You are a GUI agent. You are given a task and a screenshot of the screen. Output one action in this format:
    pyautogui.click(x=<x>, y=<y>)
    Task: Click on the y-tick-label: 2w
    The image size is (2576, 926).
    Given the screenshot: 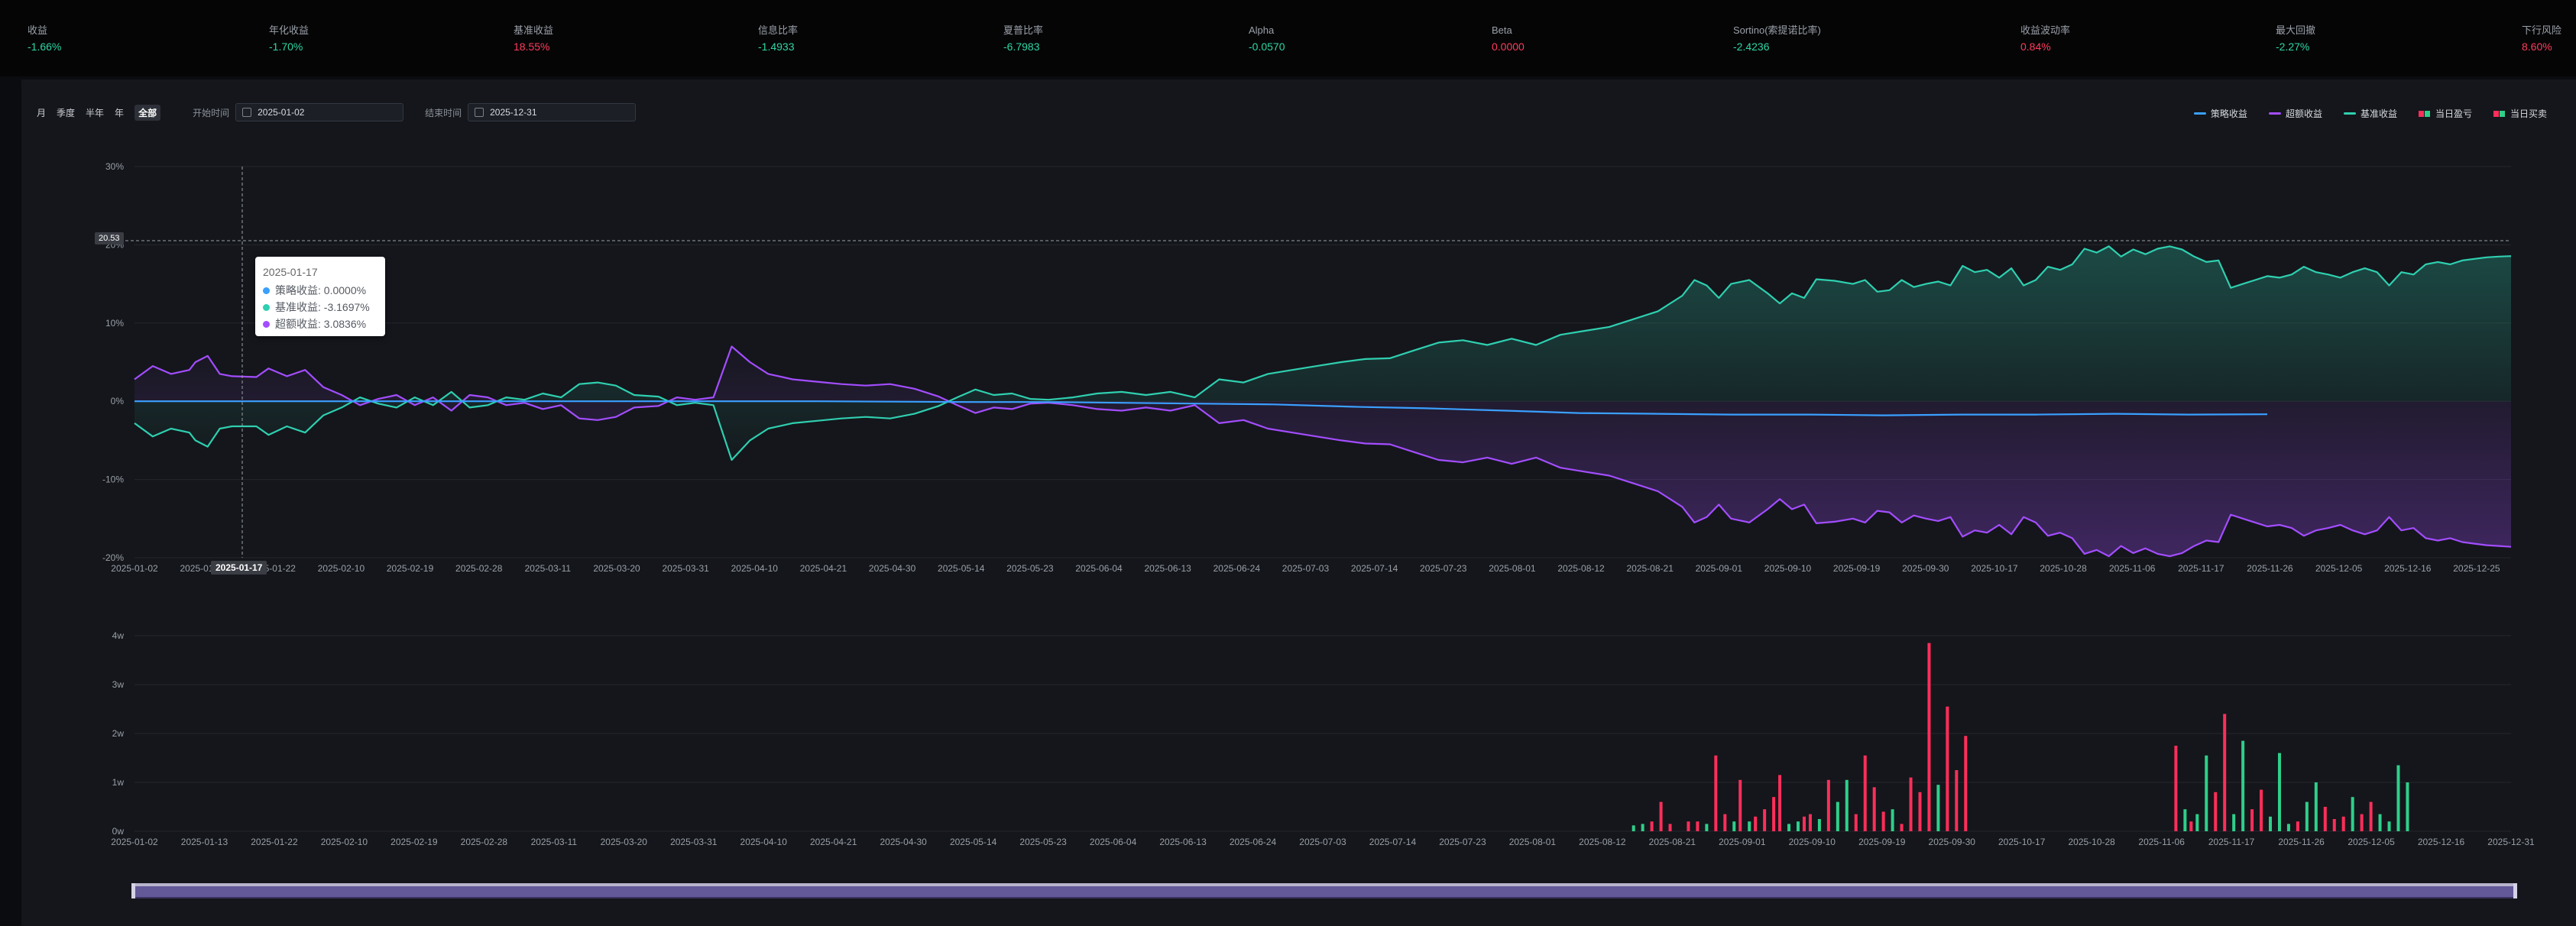 What is the action you would take?
    pyautogui.click(x=118, y=733)
    